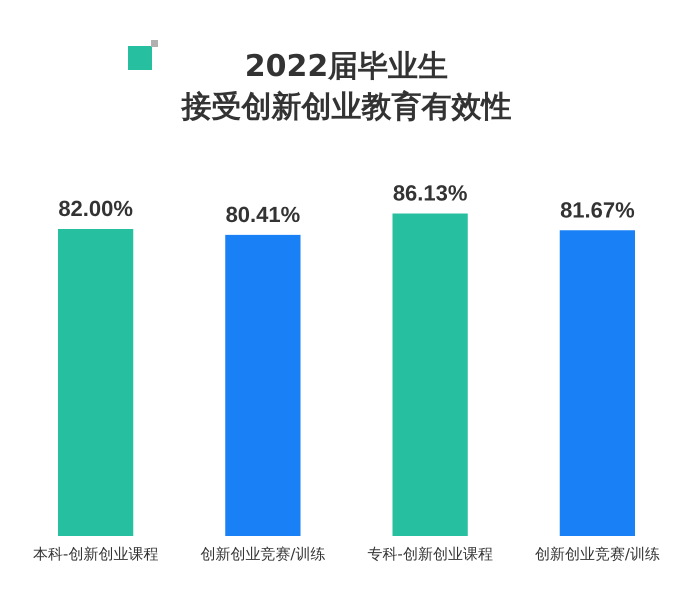 Image resolution: width=693 pixels, height=595 pixels. What do you see at coordinates (95, 553) in the screenshot?
I see `x-tick-label: 本科-创新创业课程` at bounding box center [95, 553].